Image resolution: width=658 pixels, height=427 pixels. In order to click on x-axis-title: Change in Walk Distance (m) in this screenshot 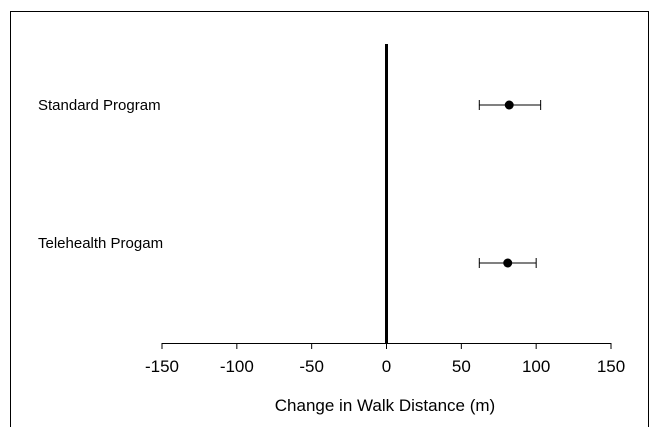, I will do `click(385, 405)`.